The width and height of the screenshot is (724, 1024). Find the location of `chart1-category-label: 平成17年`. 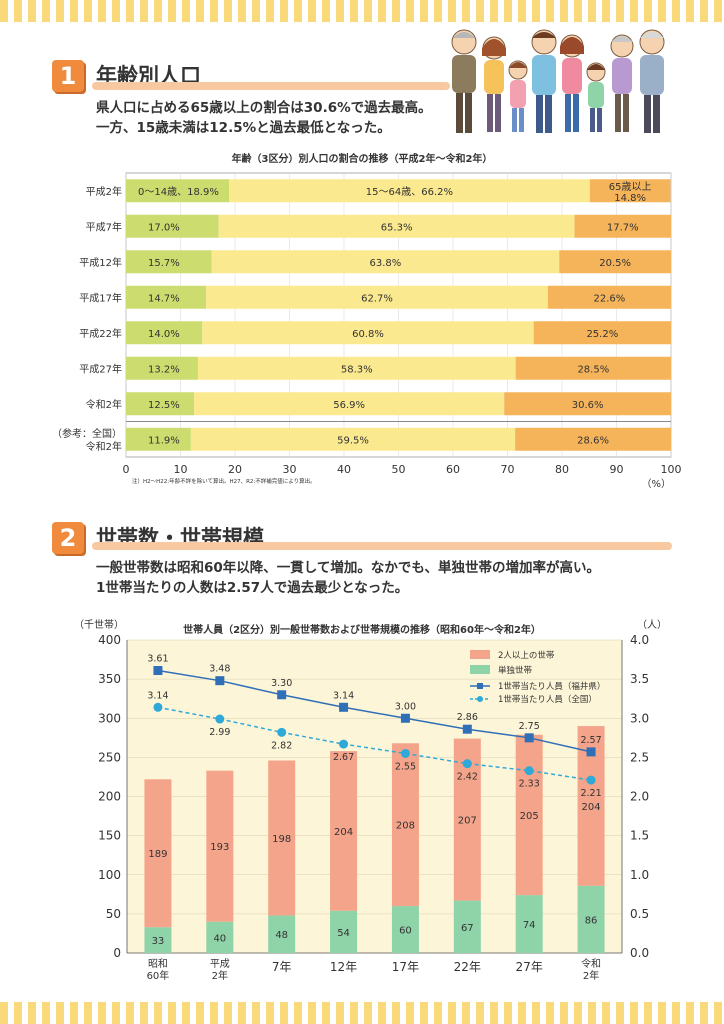

chart1-category-label: 平成17年 is located at coordinates (100, 297).